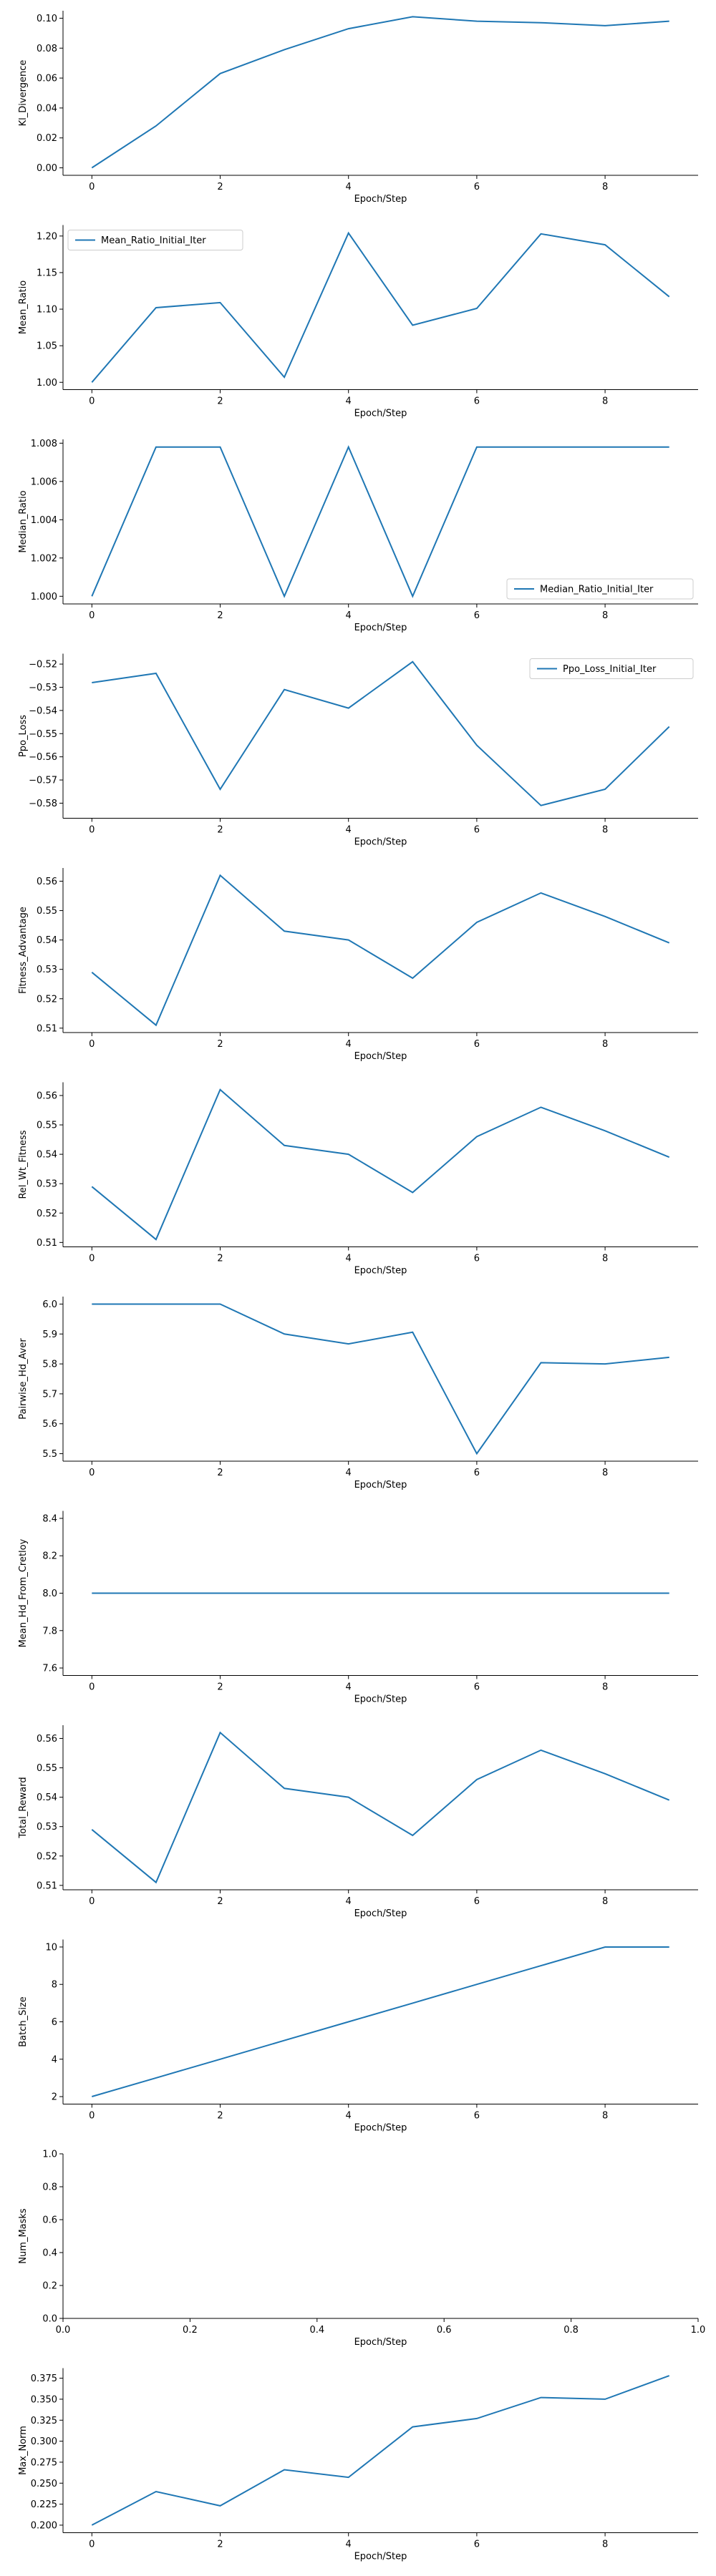 This screenshot has height=2576, width=716. Describe the element at coordinates (44, 558) in the screenshot. I see `y-tick-label: 1.002` at that location.